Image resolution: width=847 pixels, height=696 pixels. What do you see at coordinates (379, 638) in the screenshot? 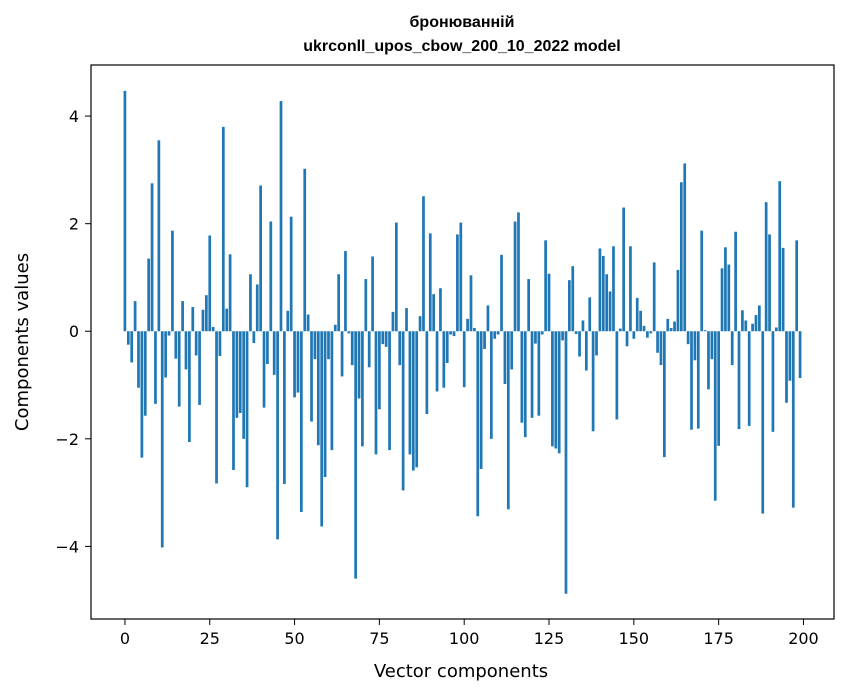
I see `x-tick-label: 75` at bounding box center [379, 638].